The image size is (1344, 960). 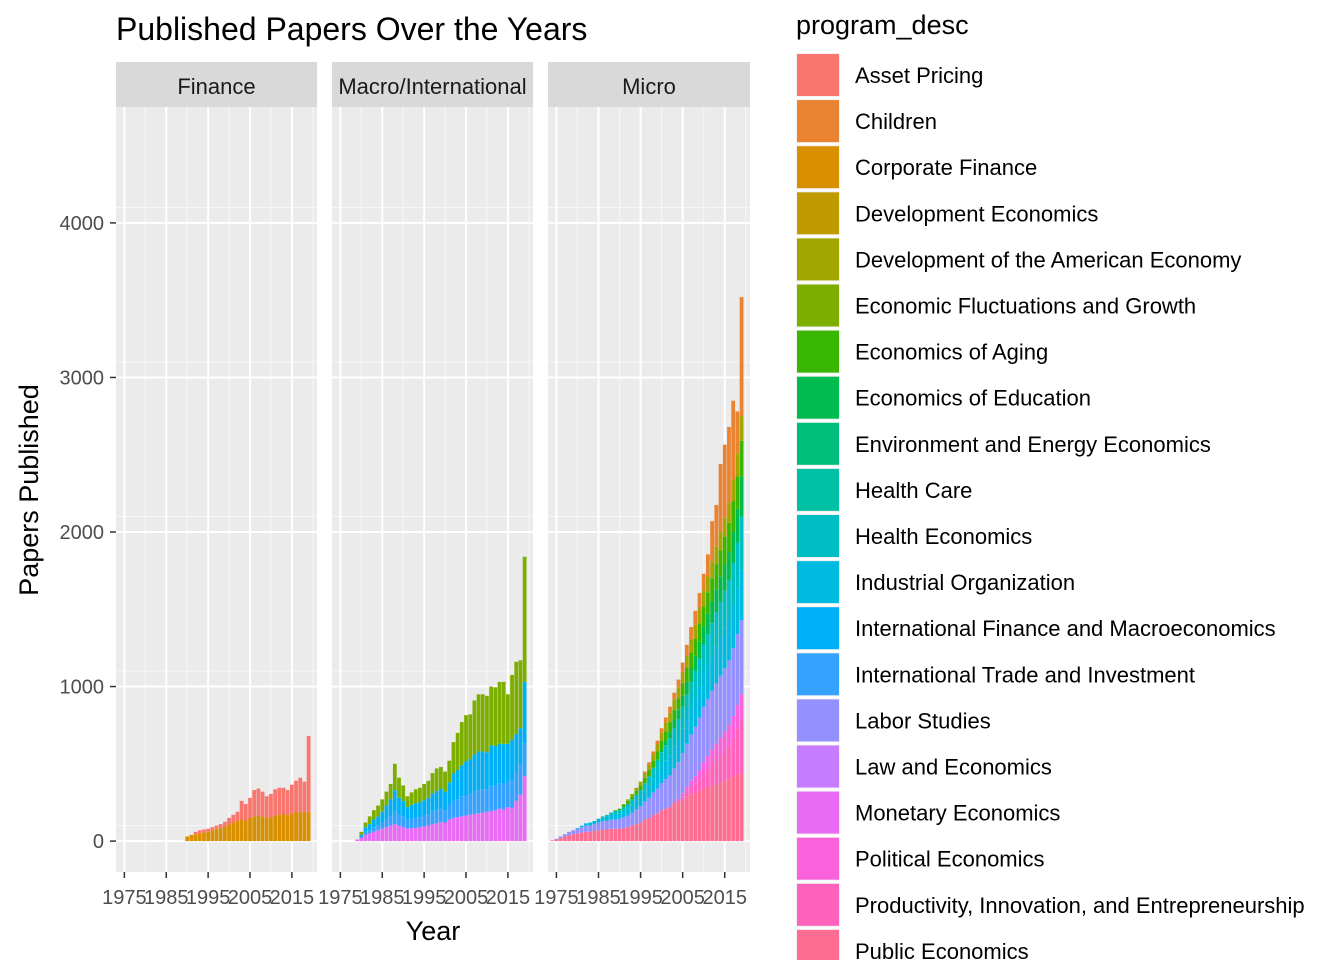 I want to click on legend-item: Corporate Finance, so click(x=916, y=167).